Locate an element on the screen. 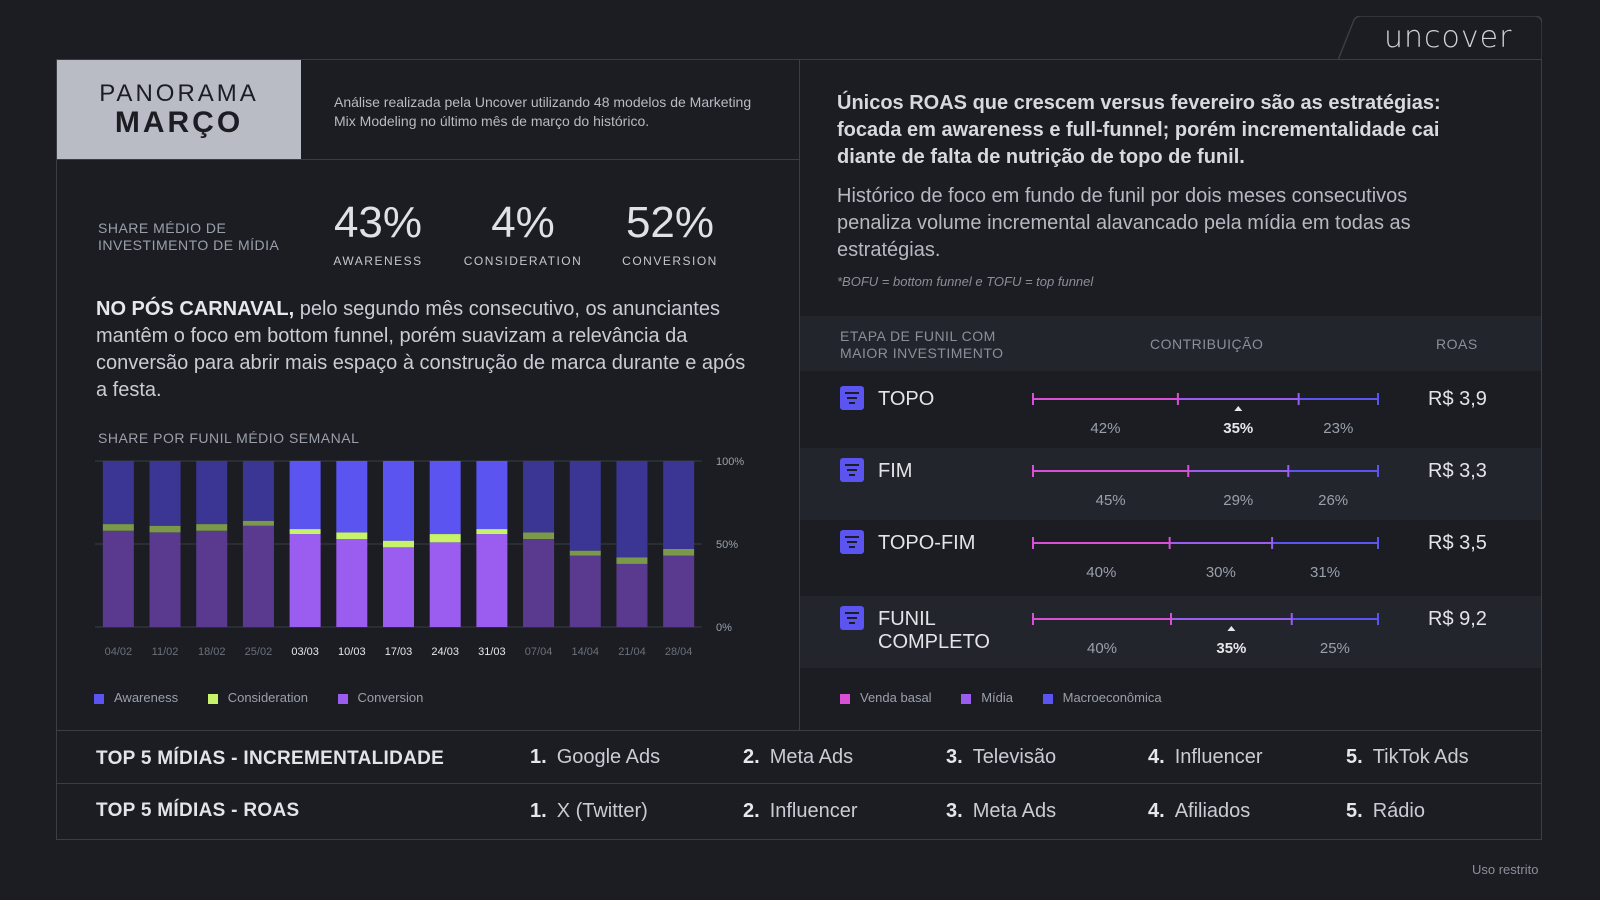 This screenshot has height=900, width=1600. page-title-line2: MARÇO is located at coordinates (179, 122).